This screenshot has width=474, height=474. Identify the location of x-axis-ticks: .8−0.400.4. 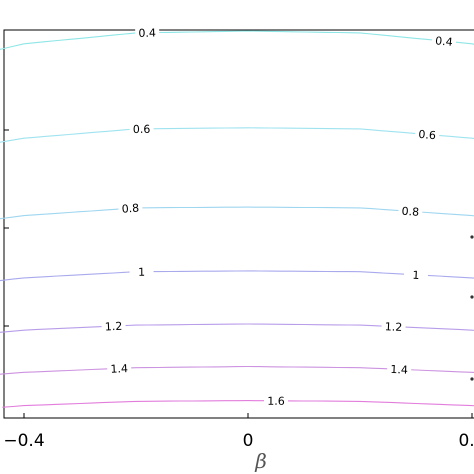
(238, 432).